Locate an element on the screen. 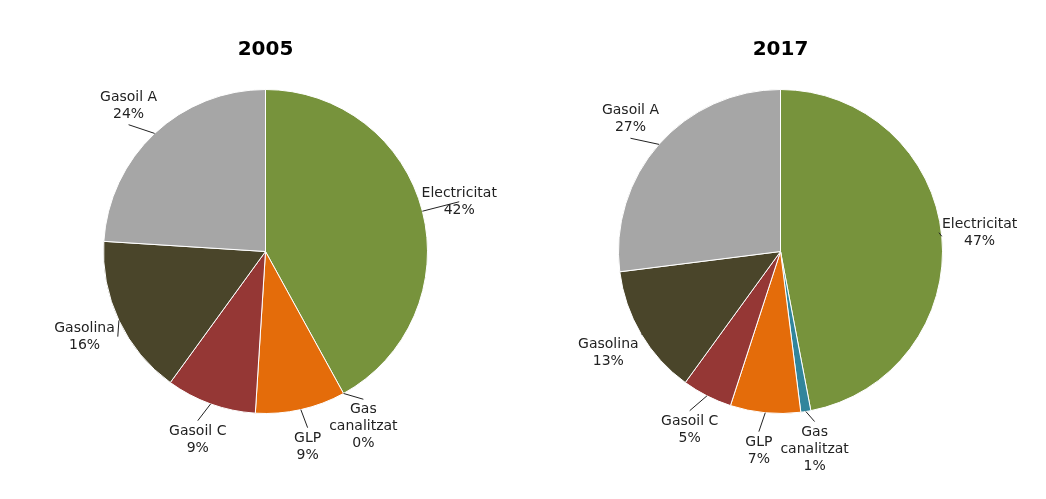  chart-title: 2005 is located at coordinates (265, 48).